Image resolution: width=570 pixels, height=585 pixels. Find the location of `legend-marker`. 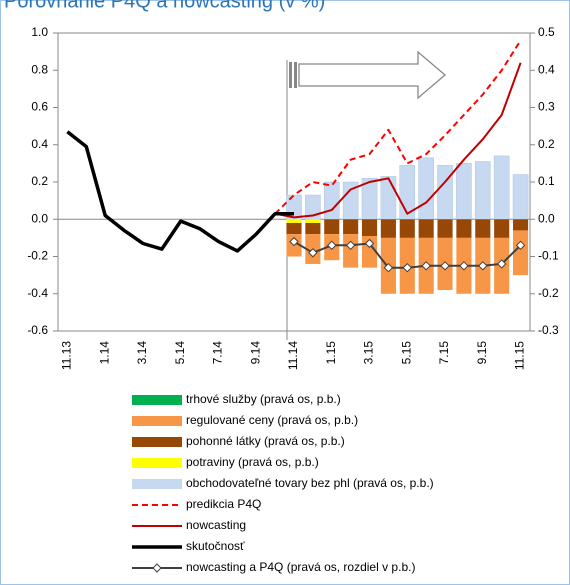

legend-marker is located at coordinates (157, 568).